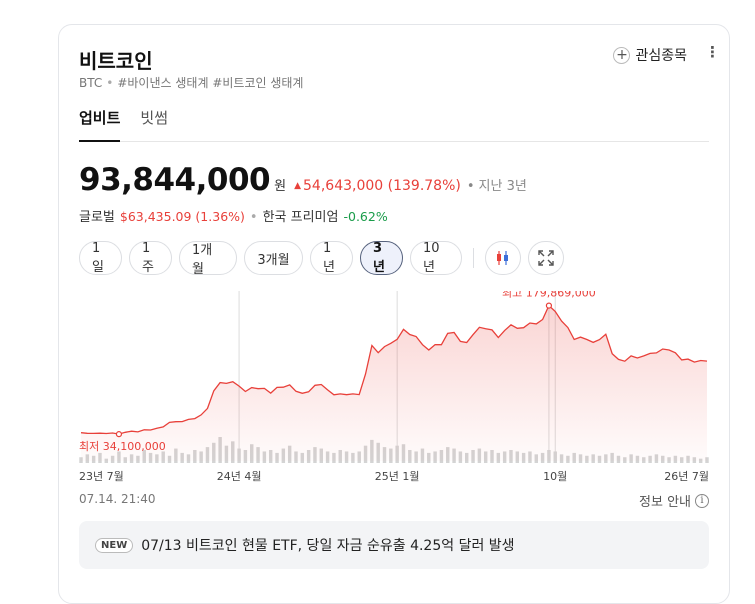  What do you see at coordinates (712, 52) in the screenshot?
I see `kebab-menu-icon: ⋮` at bounding box center [712, 52].